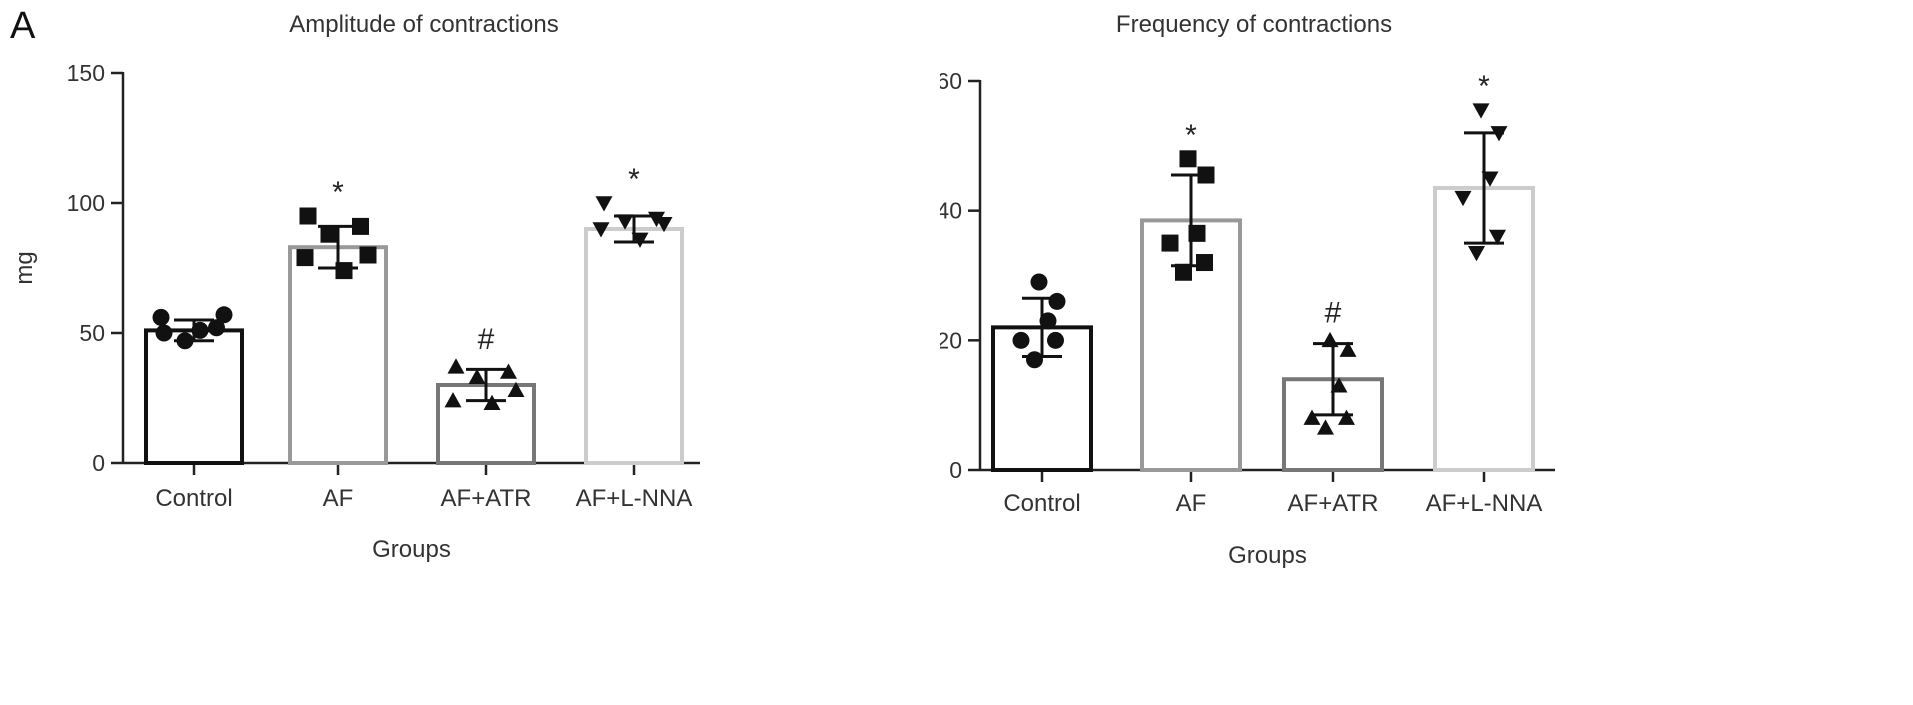 This screenshot has width=1913, height=705. Describe the element at coordinates (92, 333) in the screenshot. I see `y-tick-label: 50` at that location.